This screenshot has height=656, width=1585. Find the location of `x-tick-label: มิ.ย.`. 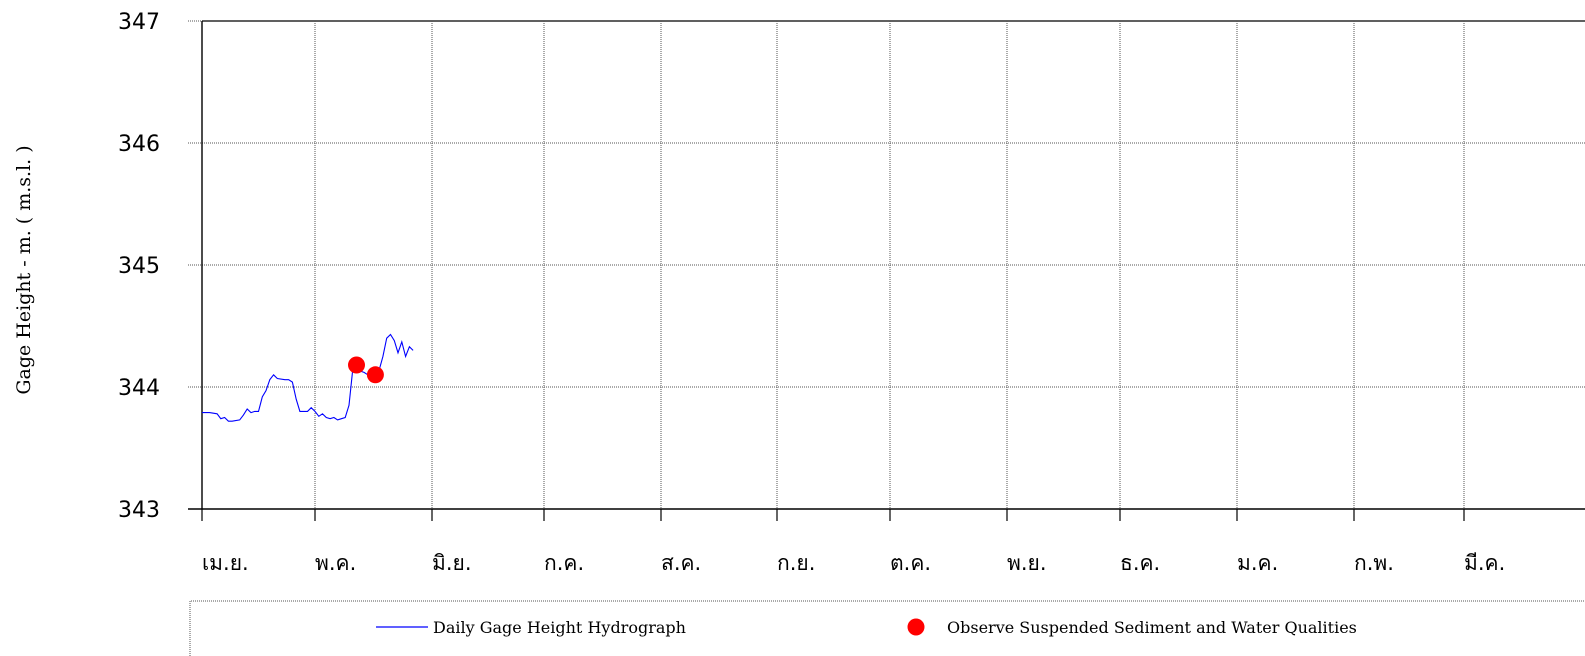

x-tick-label: มิ.ย. is located at coordinates (452, 563).